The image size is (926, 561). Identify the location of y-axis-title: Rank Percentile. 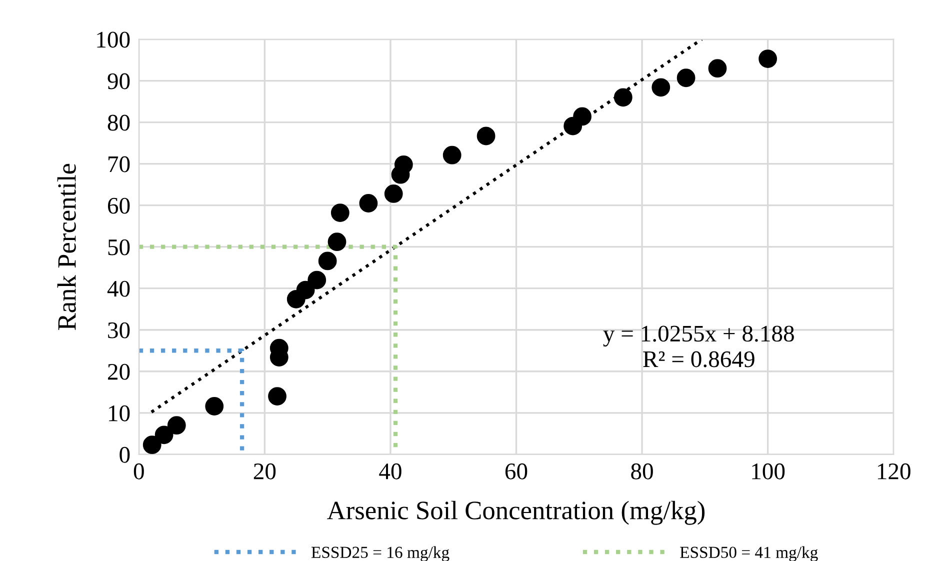
(66, 247).